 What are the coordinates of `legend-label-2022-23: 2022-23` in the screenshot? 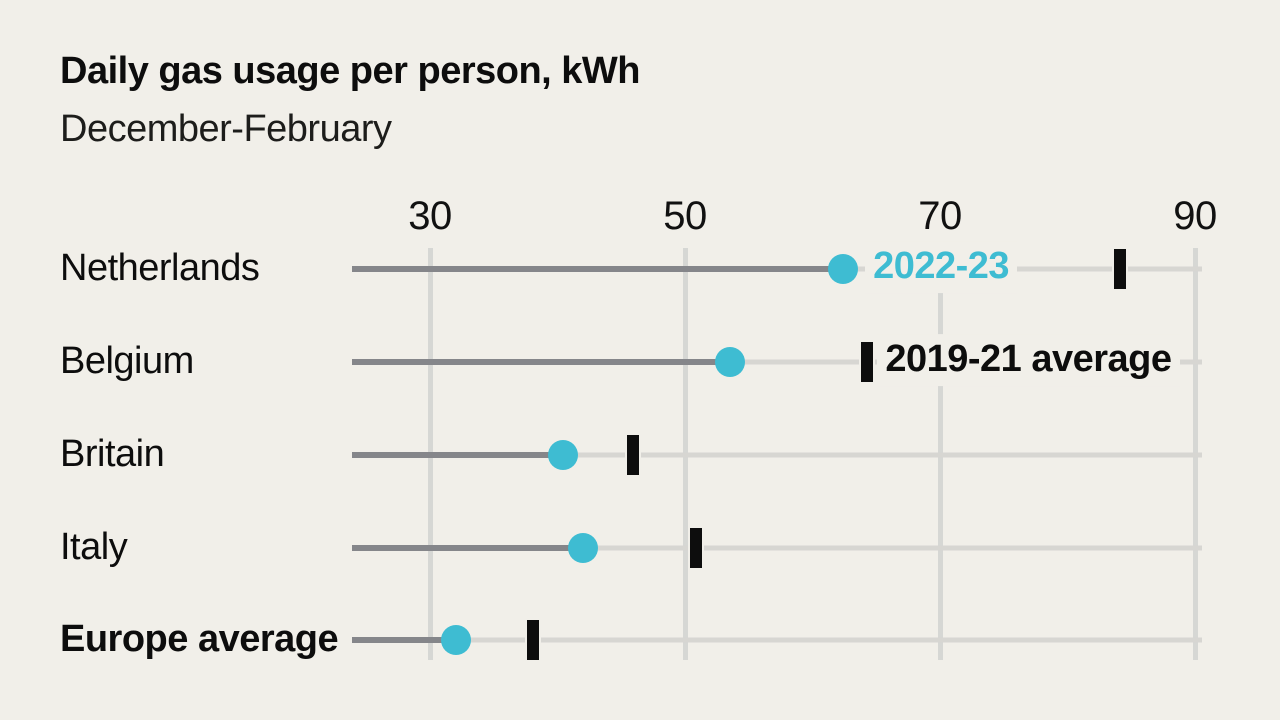 It's located at (941, 267).